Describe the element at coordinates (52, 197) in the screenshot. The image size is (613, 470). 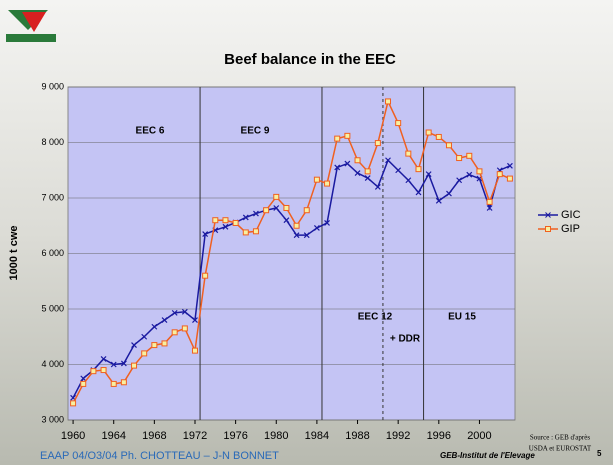
I see `y-tick-label: 7 000` at that location.